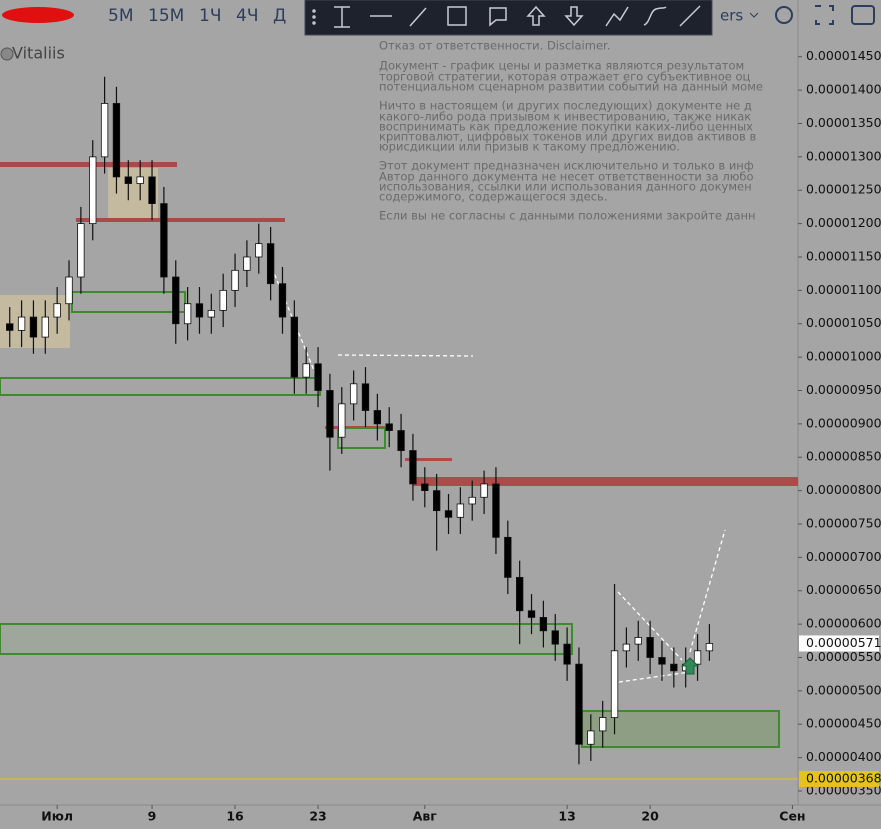  What do you see at coordinates (361, 438) in the screenshot?
I see `support-zone` at bounding box center [361, 438].